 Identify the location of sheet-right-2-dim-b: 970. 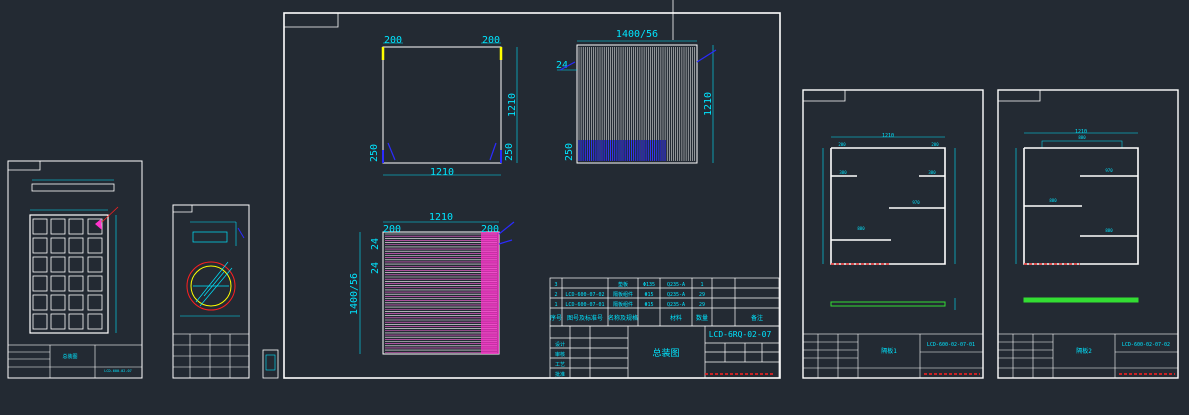
(1109, 170).